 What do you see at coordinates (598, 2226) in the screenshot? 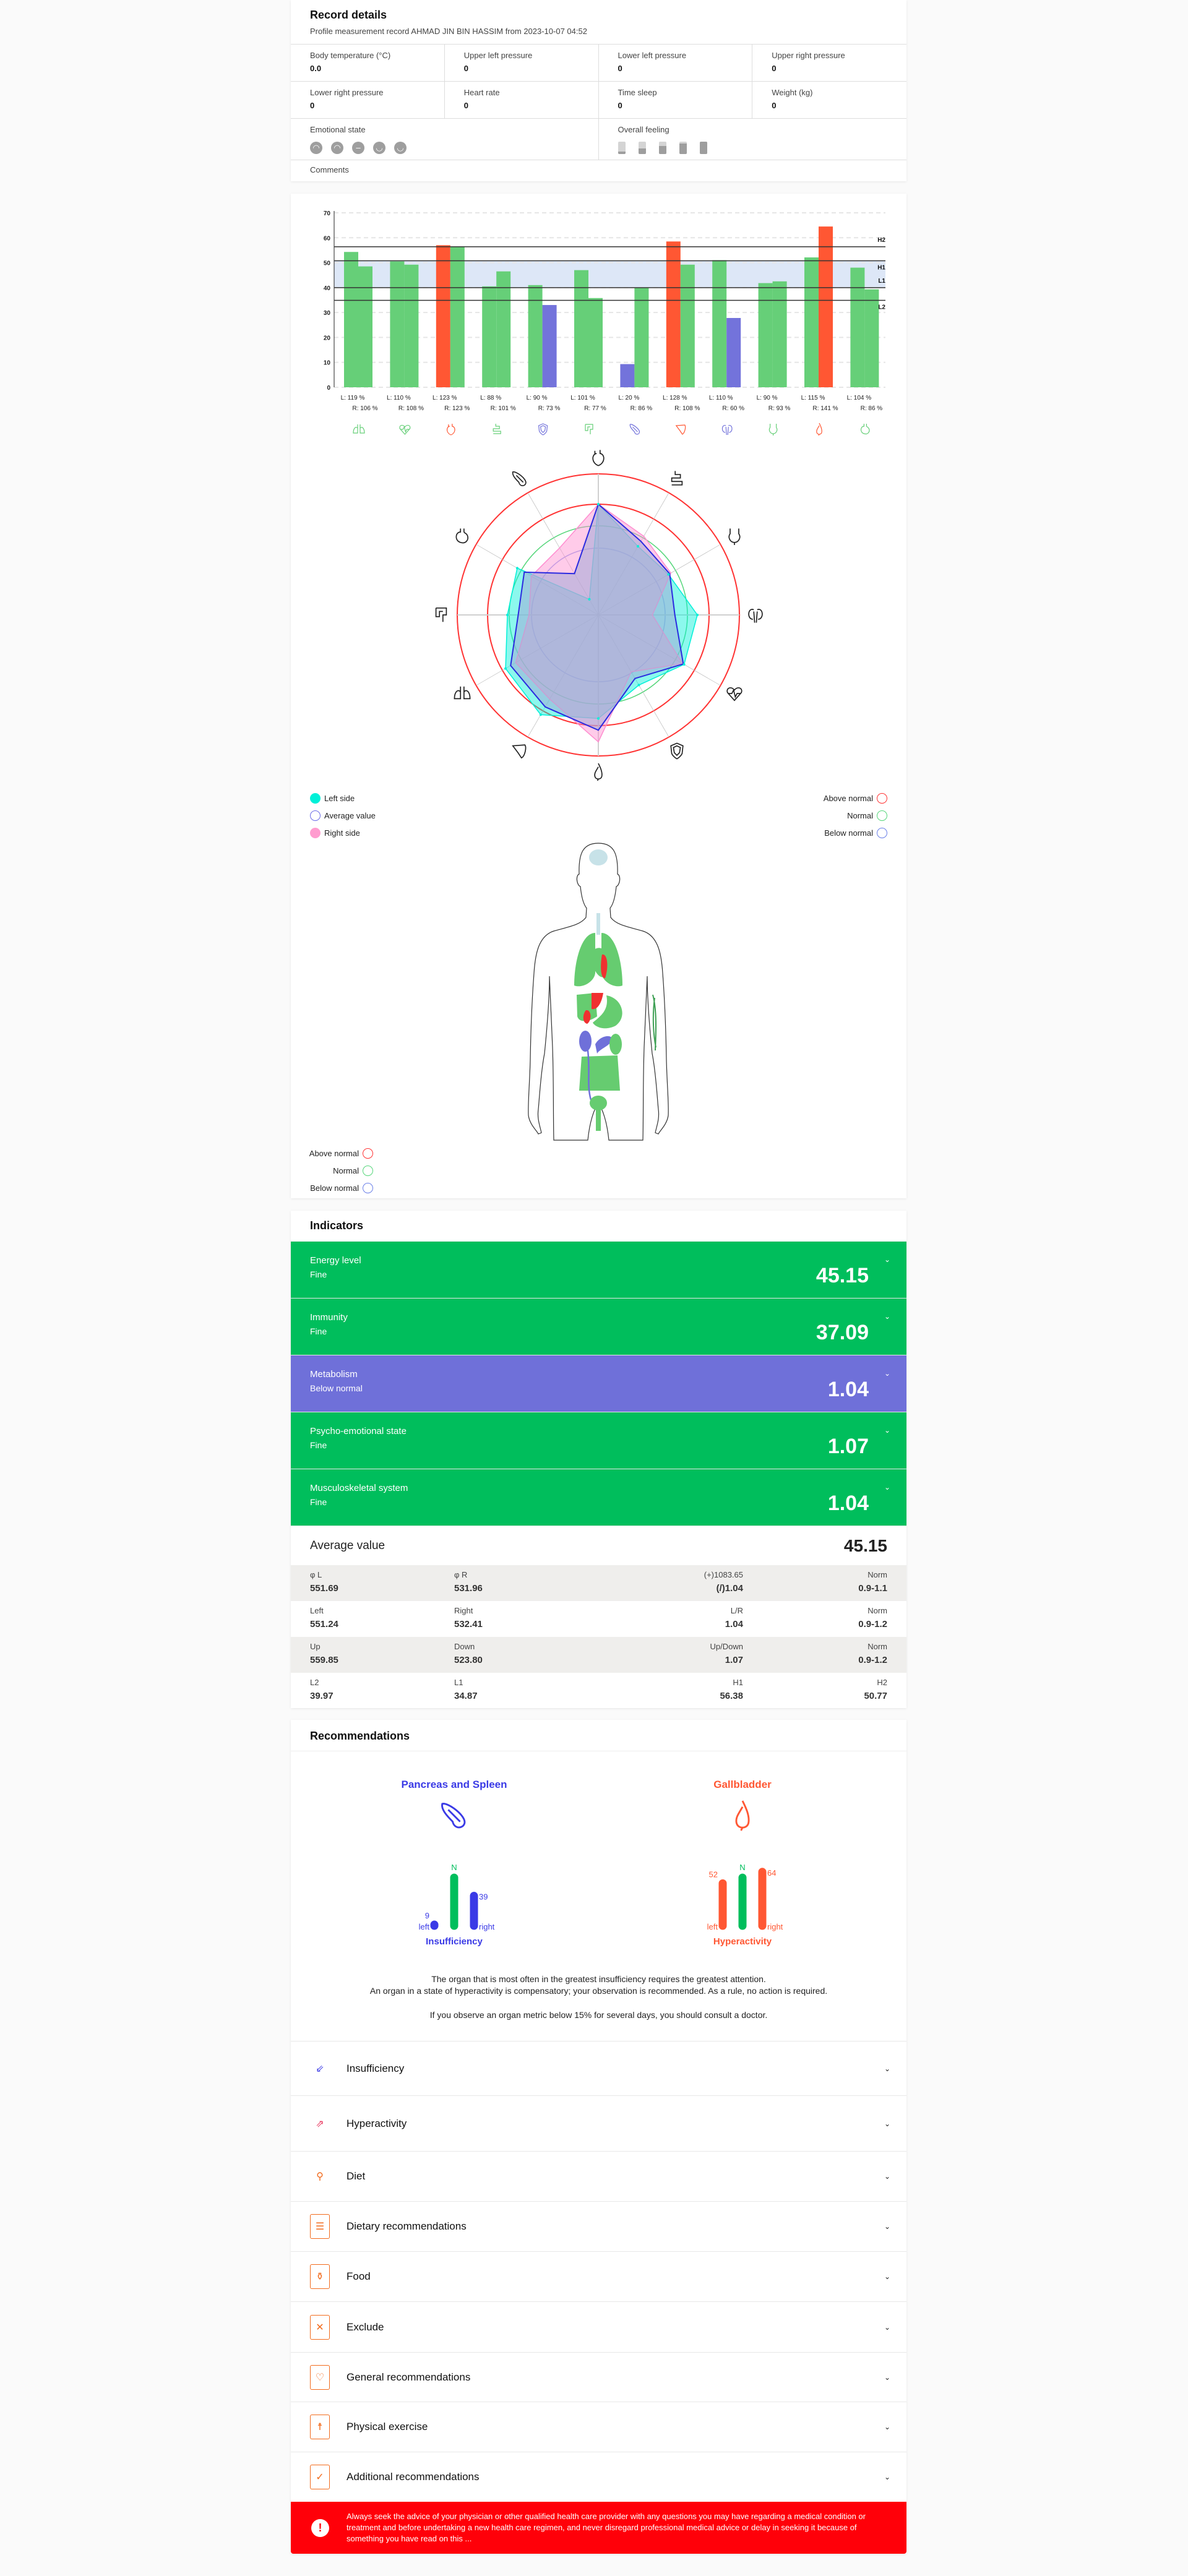
I see `accordion-dietary-recommendations: ☰ Dietary recommendations ⌄` at bounding box center [598, 2226].